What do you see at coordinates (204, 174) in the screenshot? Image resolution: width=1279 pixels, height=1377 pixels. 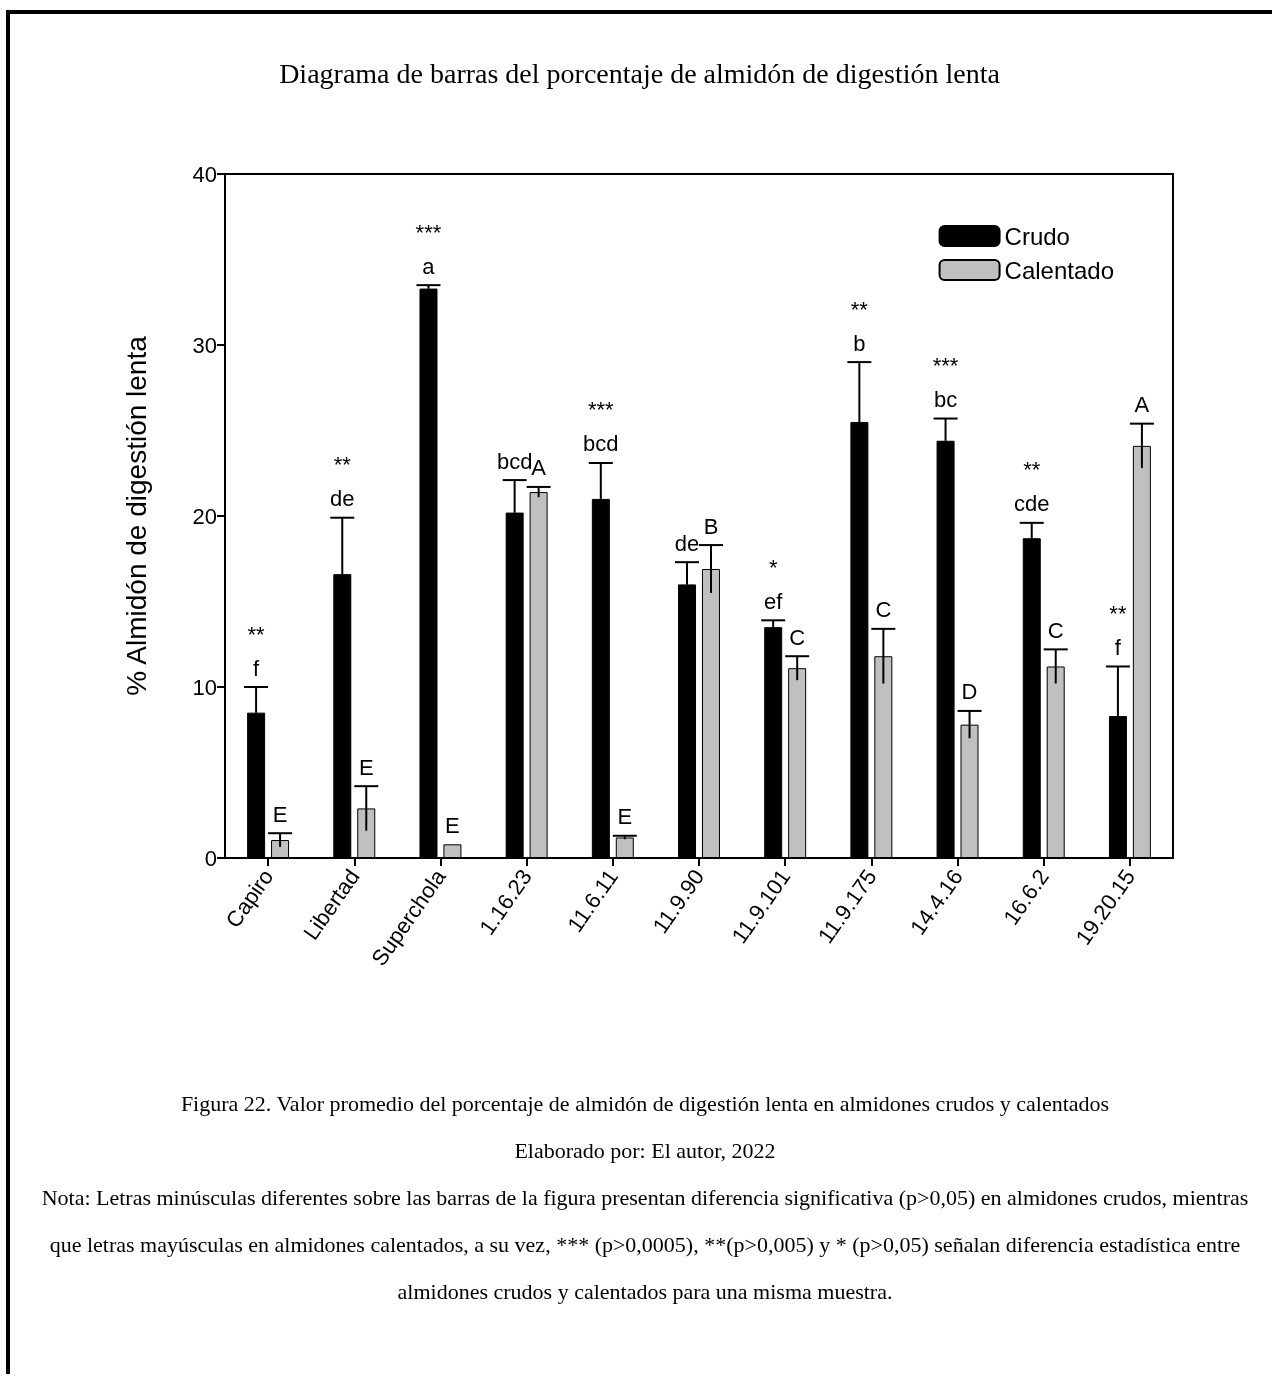 I see `y-tick-label: 40` at bounding box center [204, 174].